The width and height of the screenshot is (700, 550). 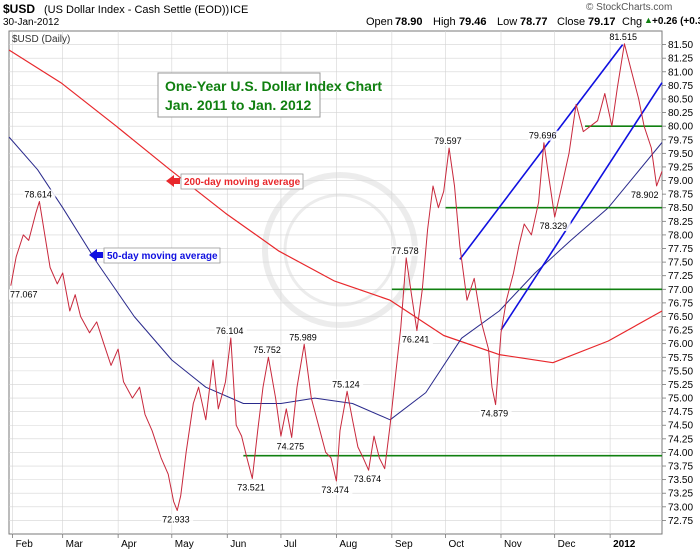 I want to click on y-tick-label: 81.50, so click(x=680, y=45).